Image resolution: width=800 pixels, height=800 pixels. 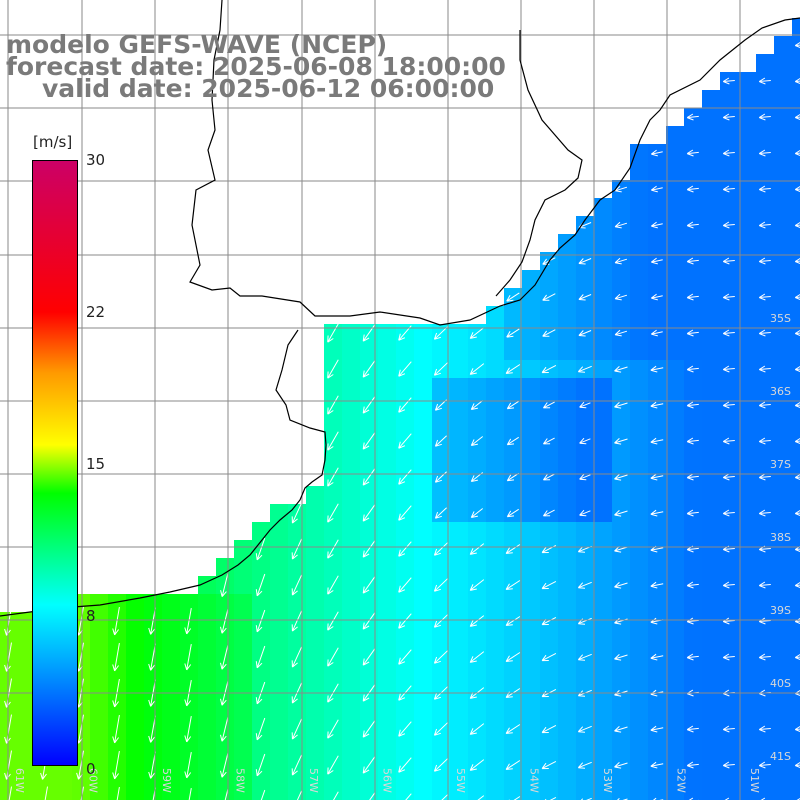 I want to click on colorbar-tick-15: 15, so click(x=96, y=464).